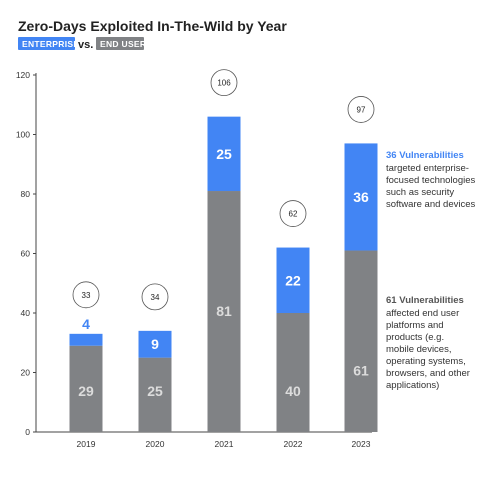 This screenshot has height=488, width=502. Describe the element at coordinates (155, 444) in the screenshot. I see `x-tick-label: 2020` at that location.